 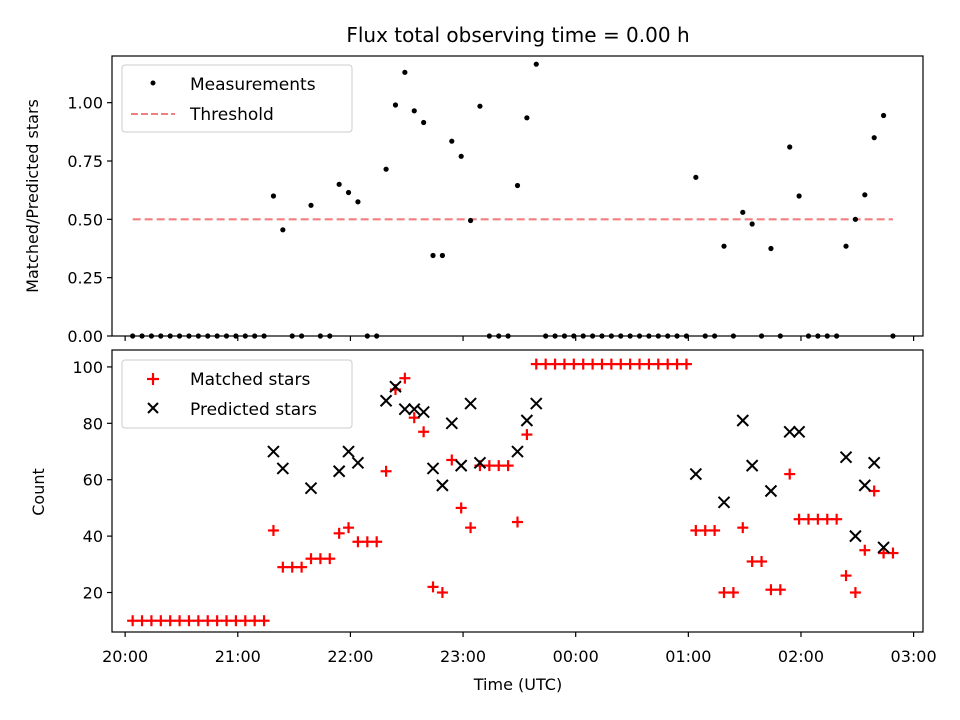 I want to click on legend-marker-matched, so click(x=153, y=379).